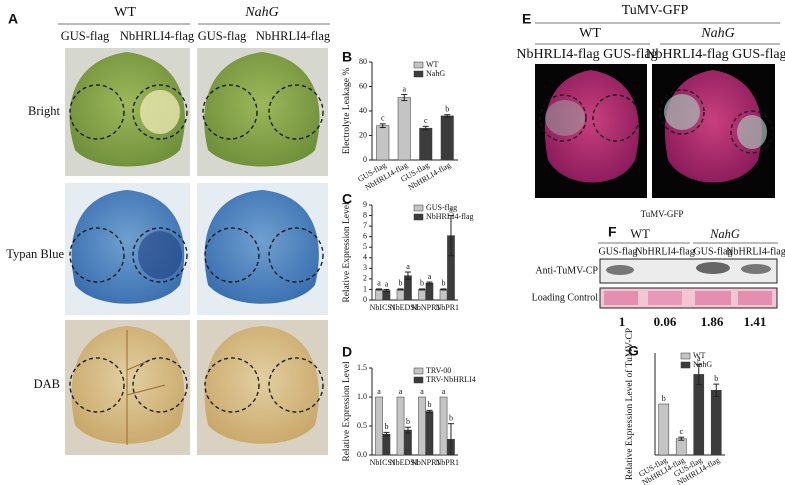  What do you see at coordinates (447, 307) in the screenshot?
I see `x-tick-label: NbPR1` at bounding box center [447, 307].